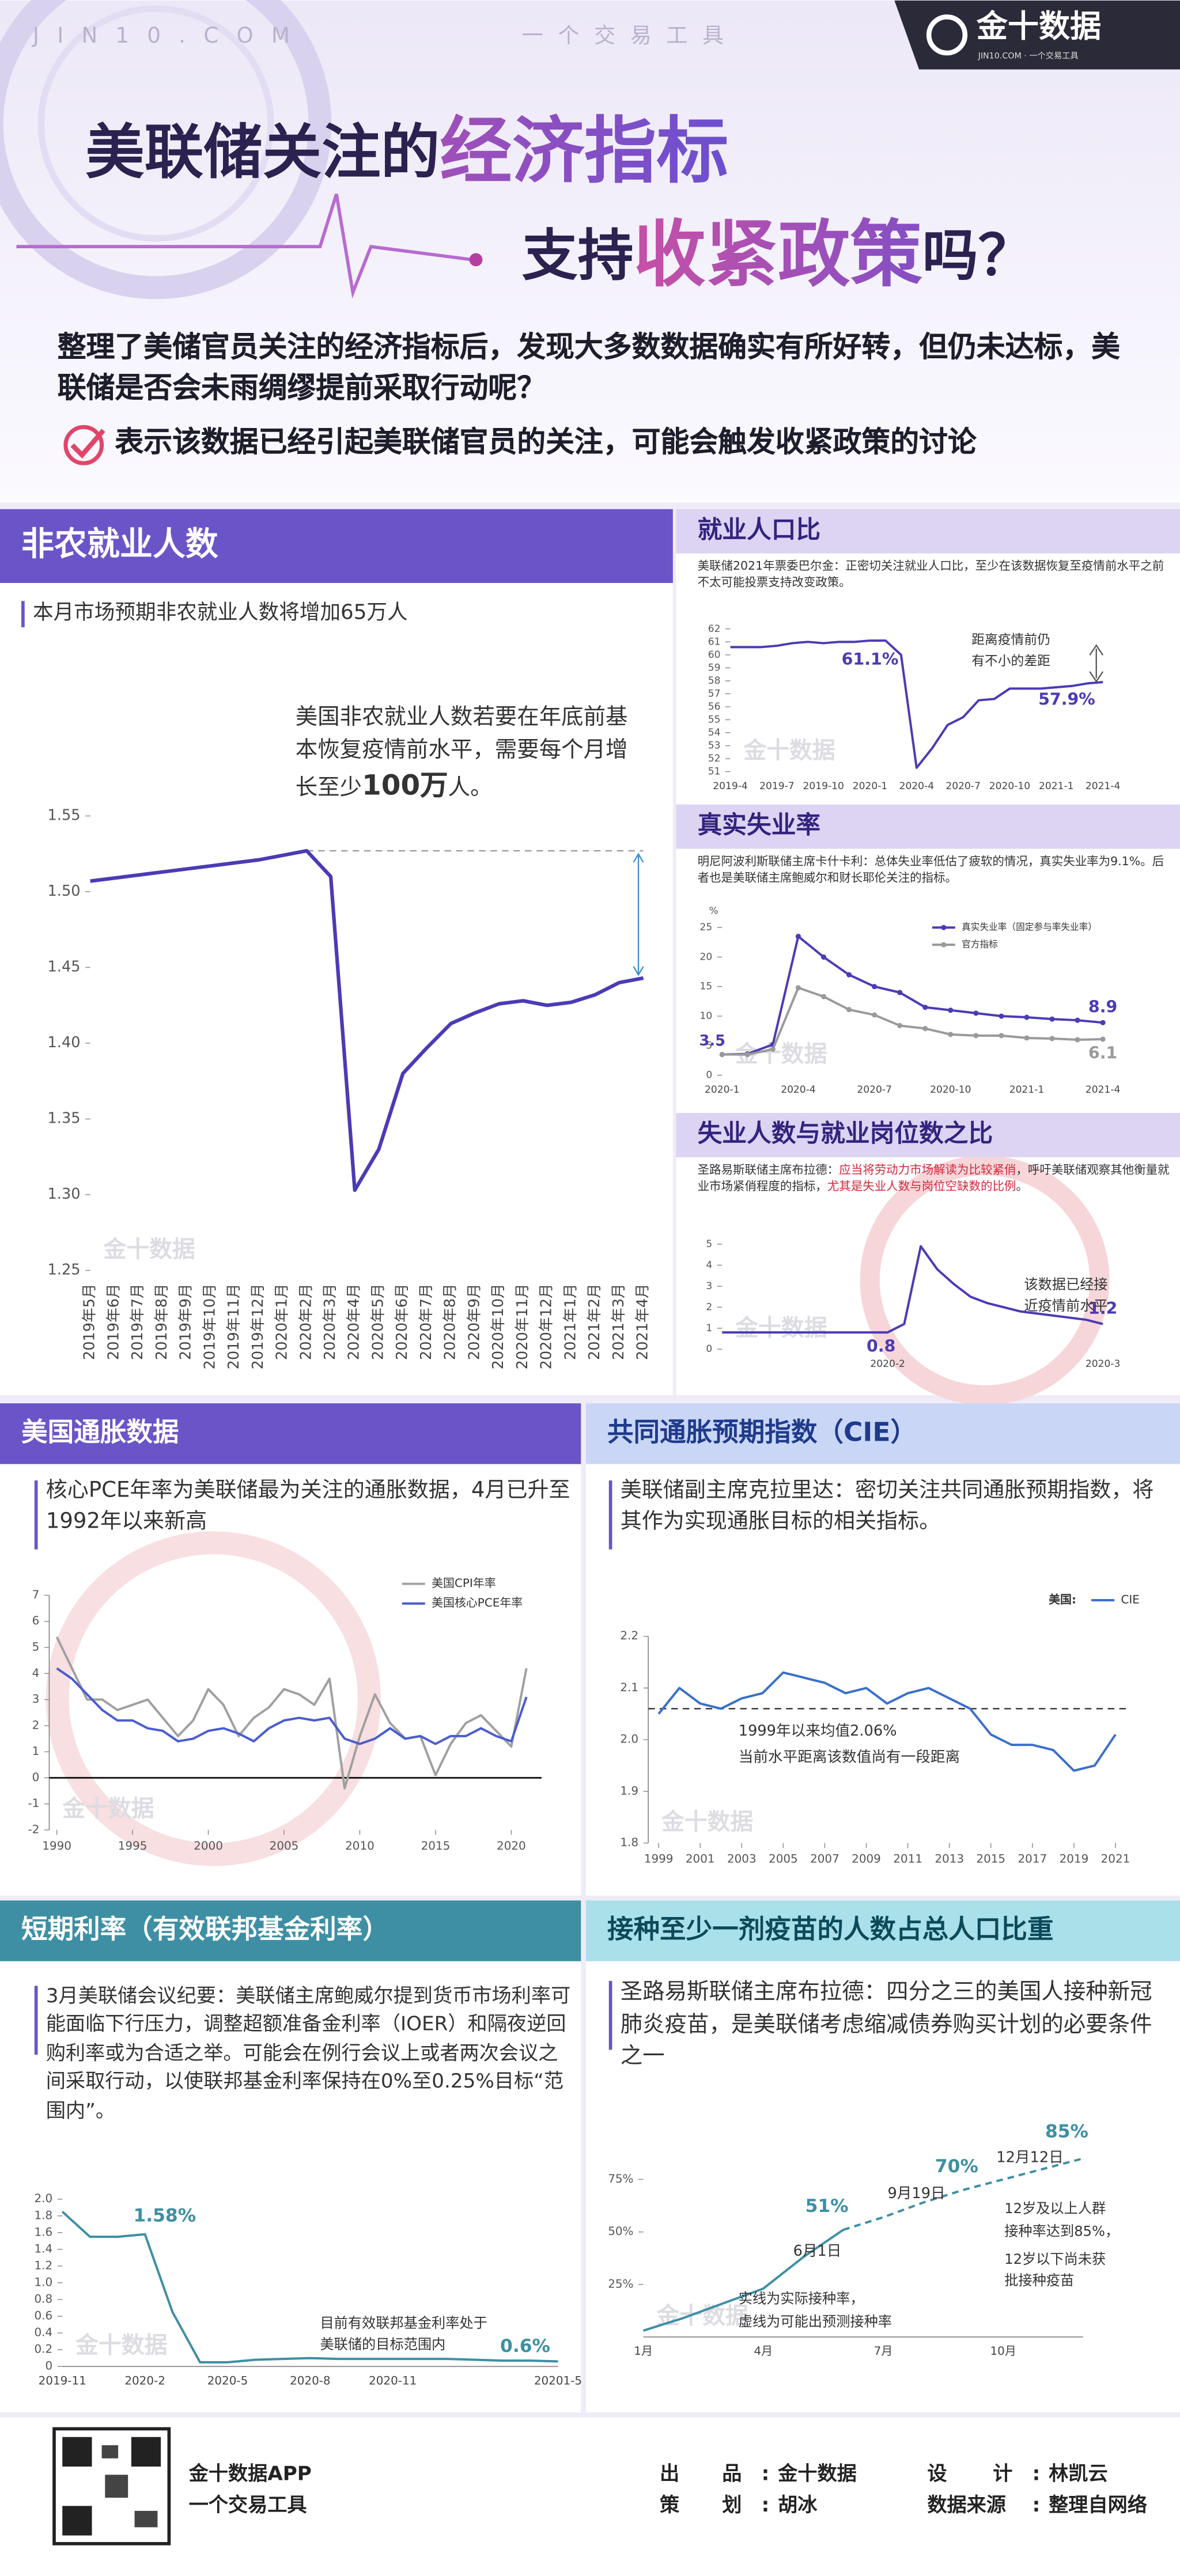 This screenshot has height=2576, width=1180. Describe the element at coordinates (887, 1507) in the screenshot. I see `panel-text: 美联储副主席克拉里达：密切关注共同通胀预期指数，将其作为实现通胀目标的相关指标。` at that location.